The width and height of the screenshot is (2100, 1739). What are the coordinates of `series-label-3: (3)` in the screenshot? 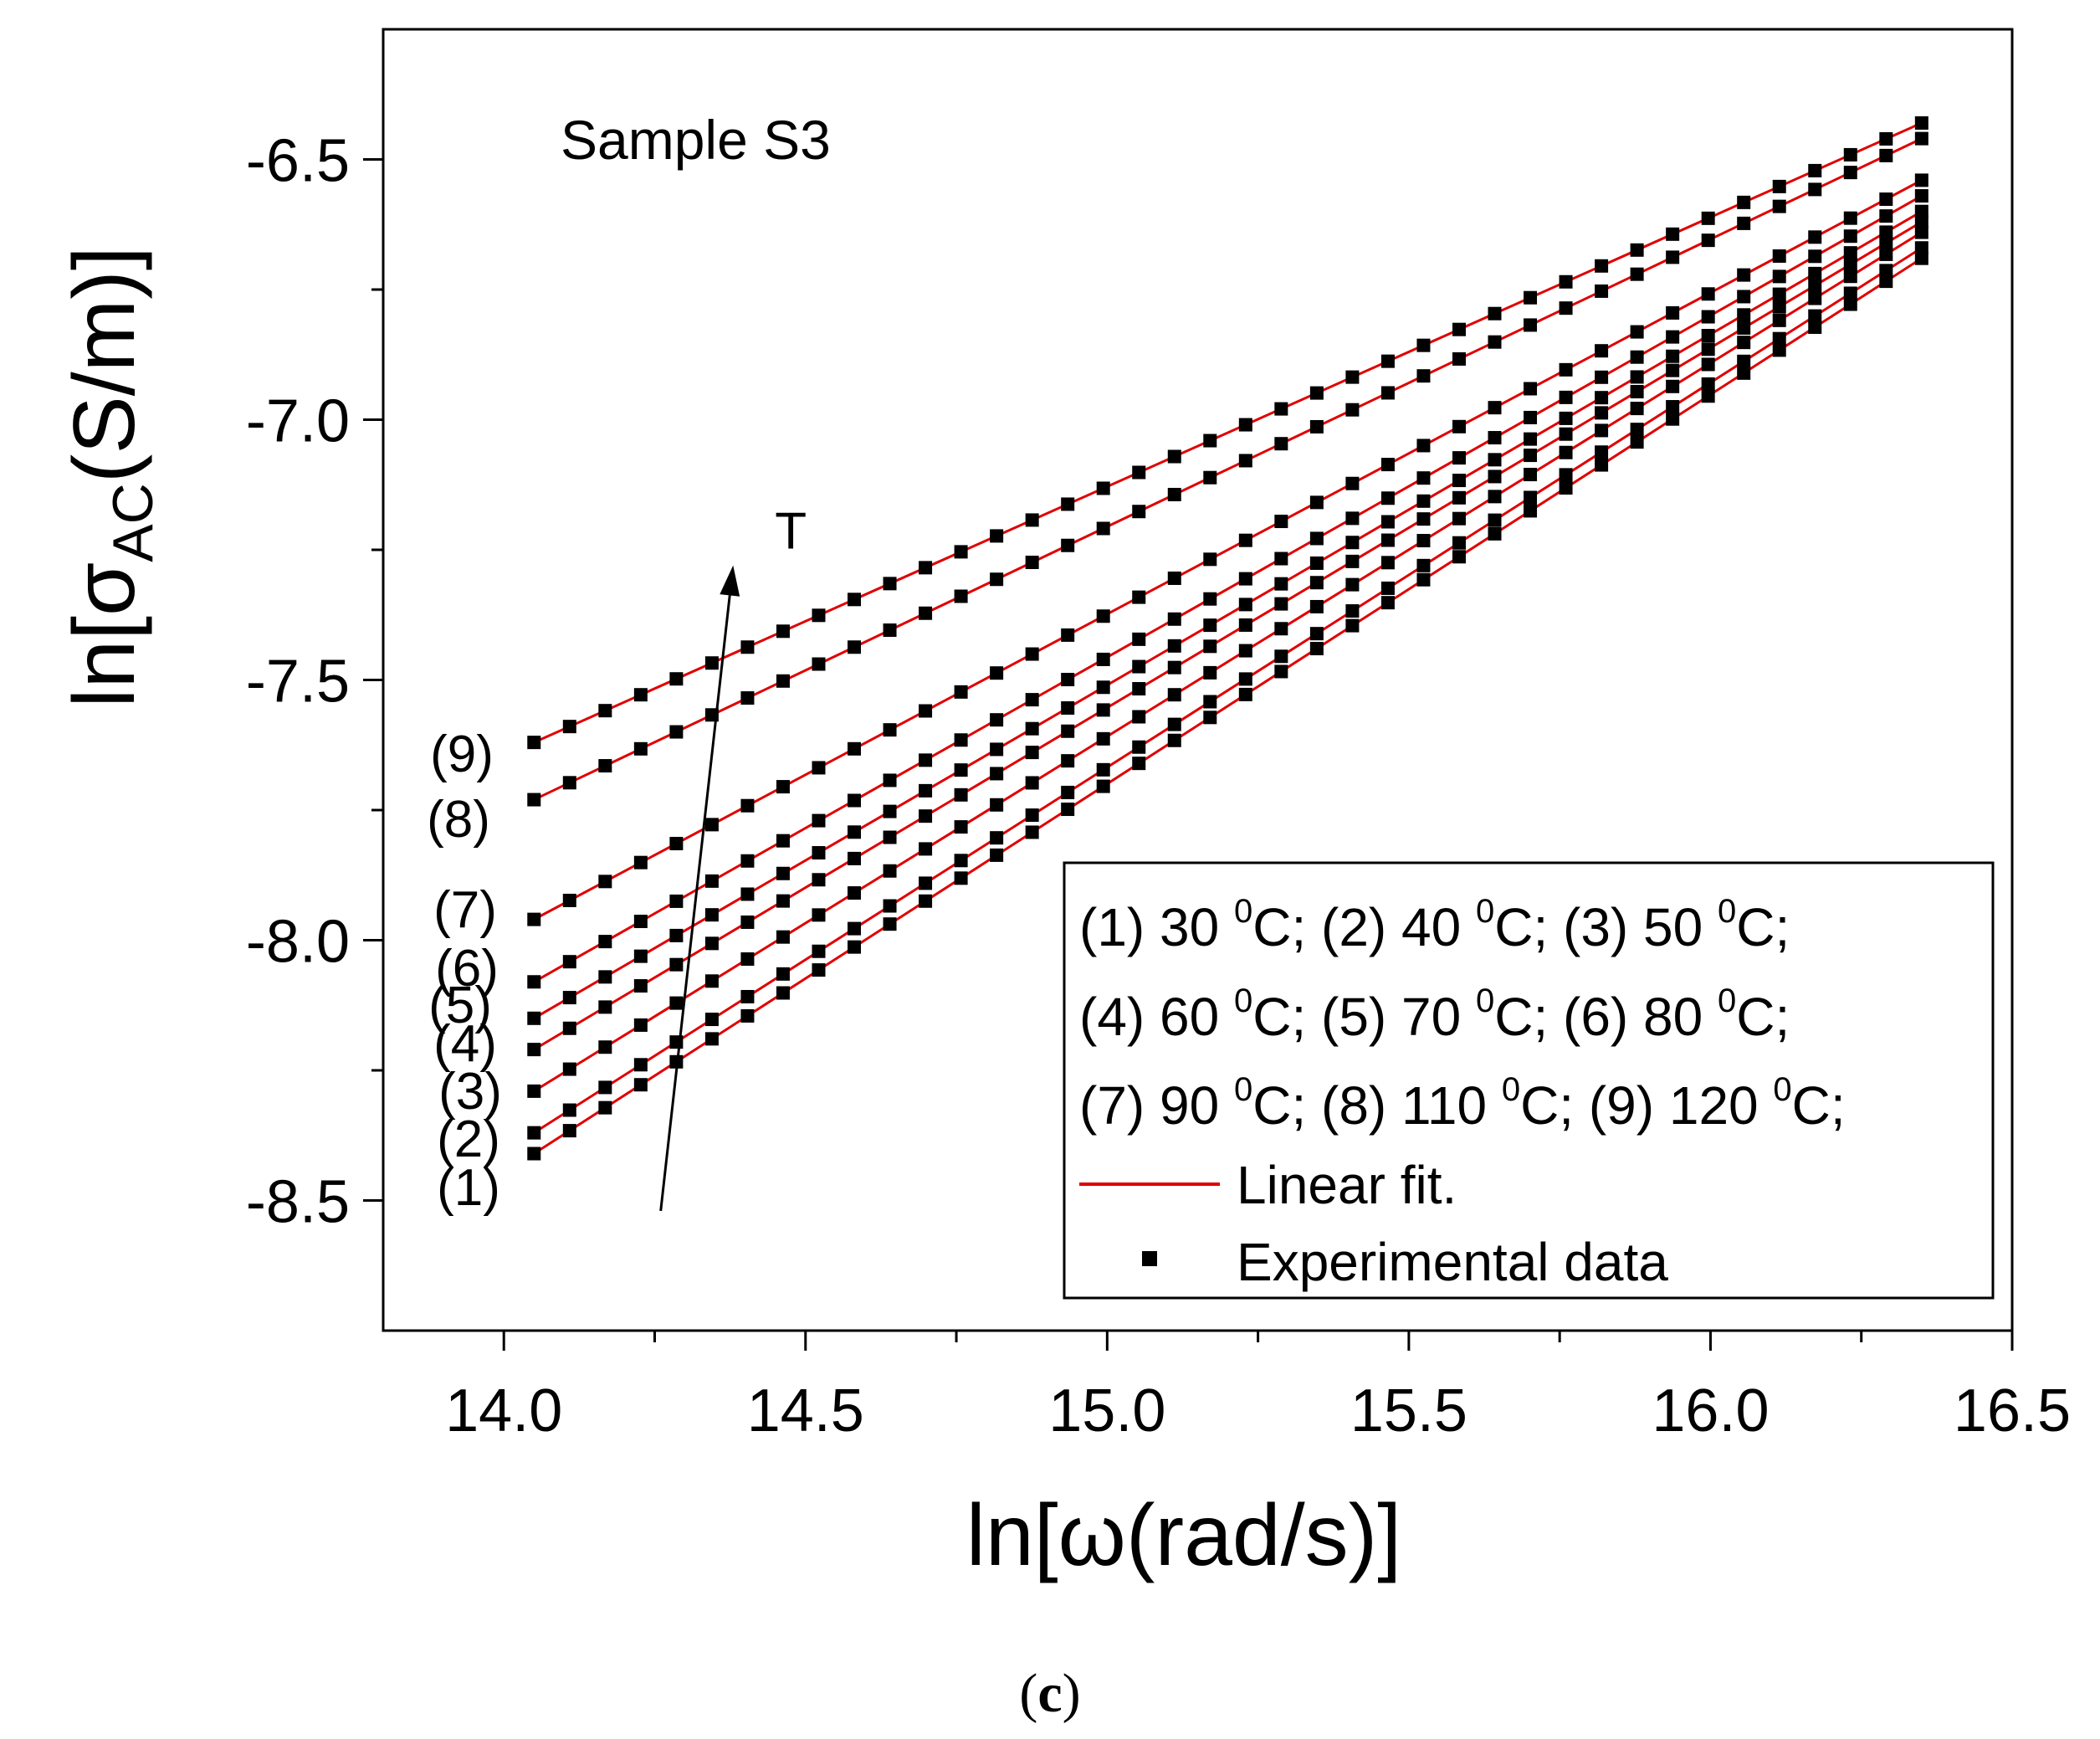 It's located at (470, 1092).